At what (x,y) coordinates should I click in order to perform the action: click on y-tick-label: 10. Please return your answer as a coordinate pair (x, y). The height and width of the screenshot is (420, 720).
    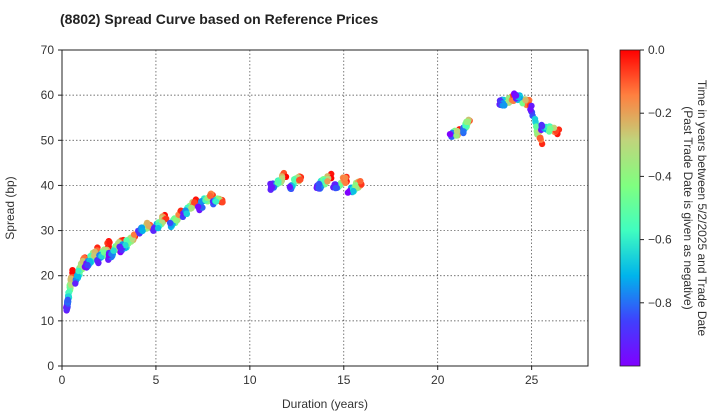
    Looking at the image, I should click on (48, 321).